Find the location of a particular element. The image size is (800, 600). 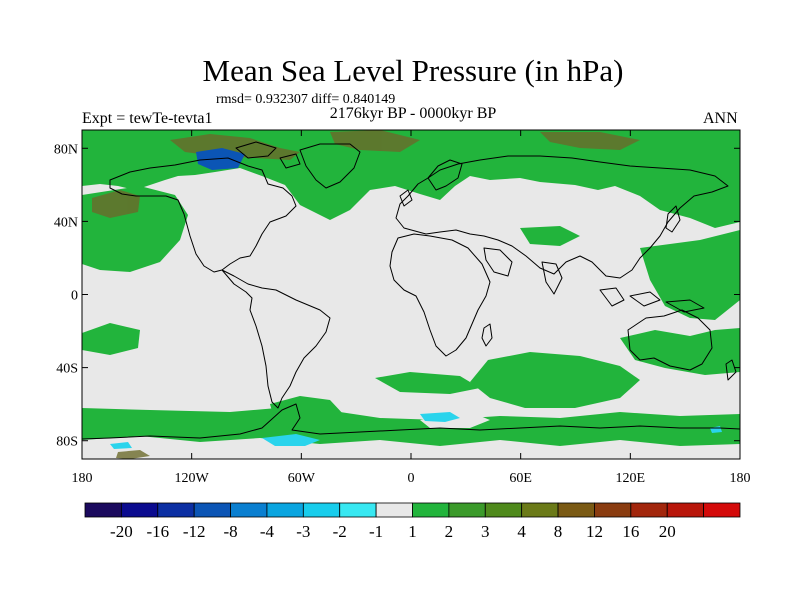

colorbar-label: -4 is located at coordinates (267, 531).